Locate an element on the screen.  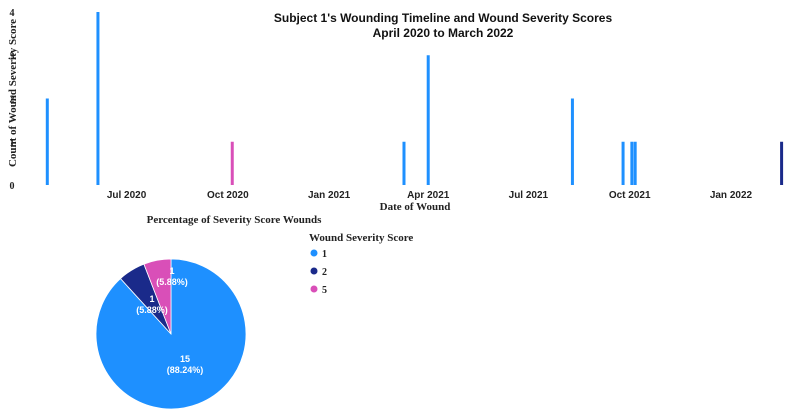
y-tick-label: 2 is located at coordinates (12, 100).